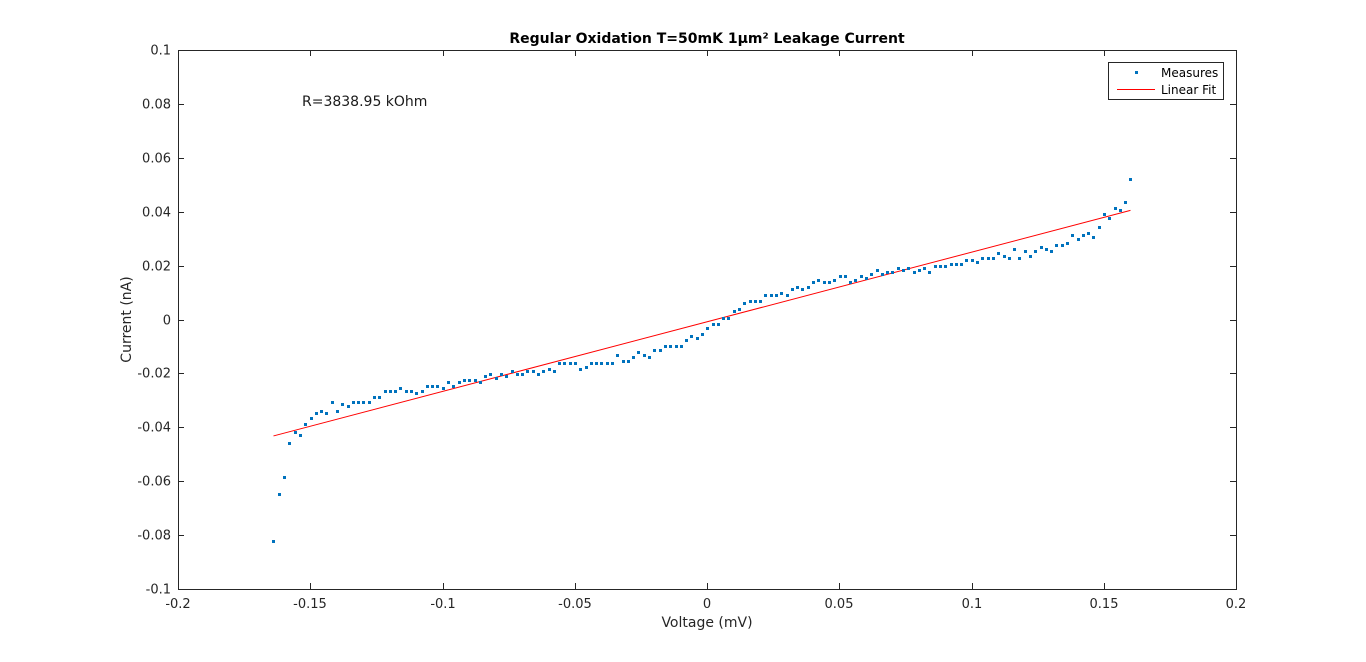  I want to click on y-tick-label: -0.08, so click(154, 536).